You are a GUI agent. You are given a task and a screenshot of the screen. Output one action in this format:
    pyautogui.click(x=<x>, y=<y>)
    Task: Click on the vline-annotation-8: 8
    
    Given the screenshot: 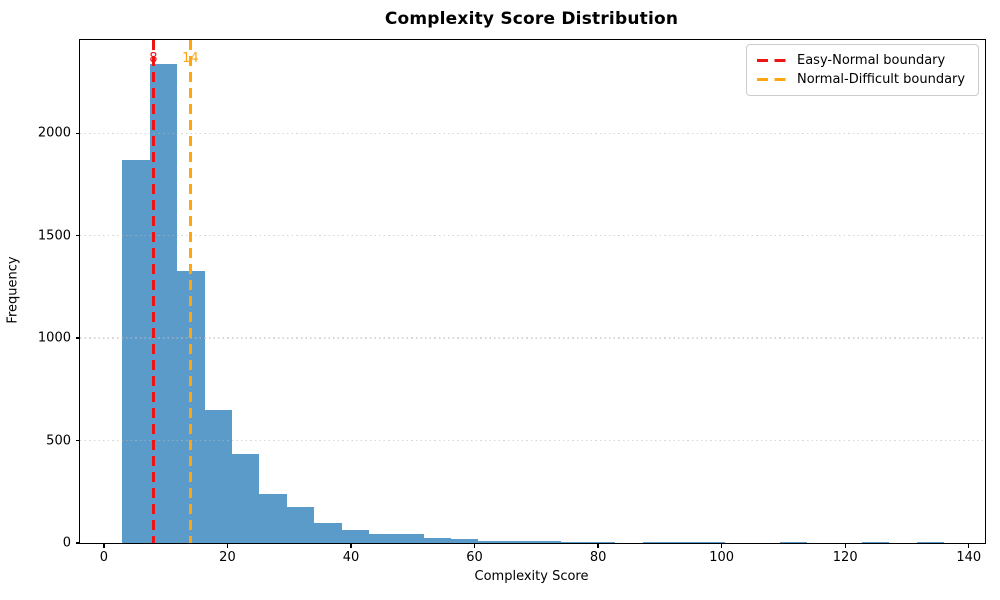 What is the action you would take?
    pyautogui.click(x=153, y=58)
    